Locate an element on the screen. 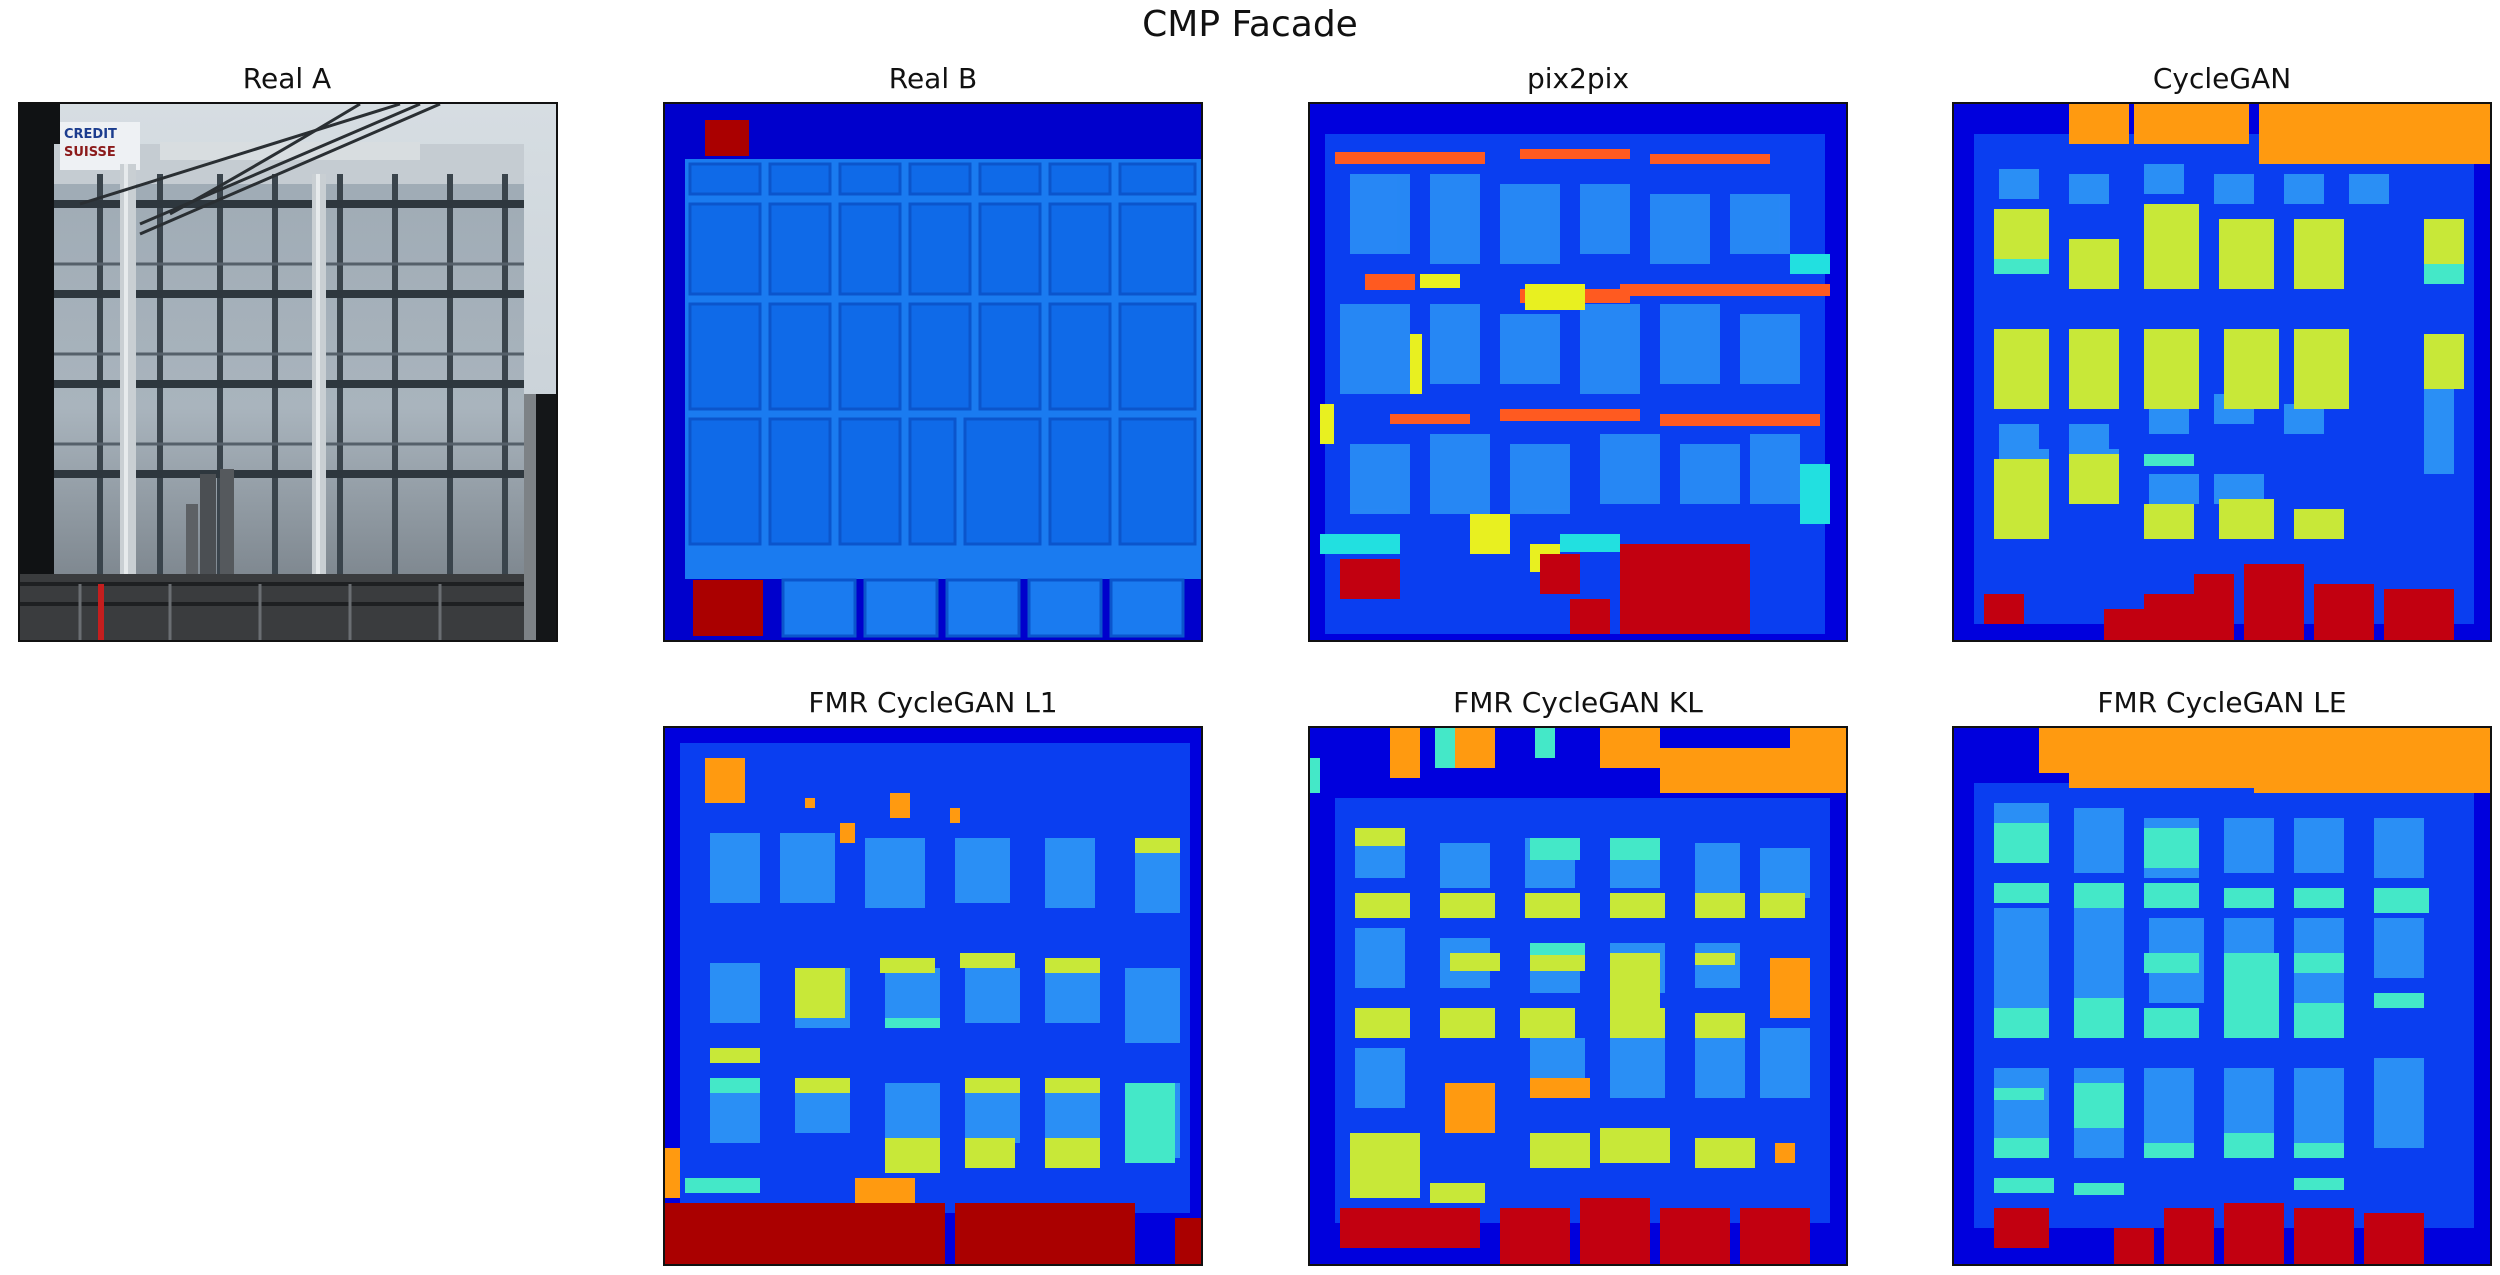 The height and width of the screenshot is (1275, 2500). image-pix2pix is located at coordinates (1578, 372).